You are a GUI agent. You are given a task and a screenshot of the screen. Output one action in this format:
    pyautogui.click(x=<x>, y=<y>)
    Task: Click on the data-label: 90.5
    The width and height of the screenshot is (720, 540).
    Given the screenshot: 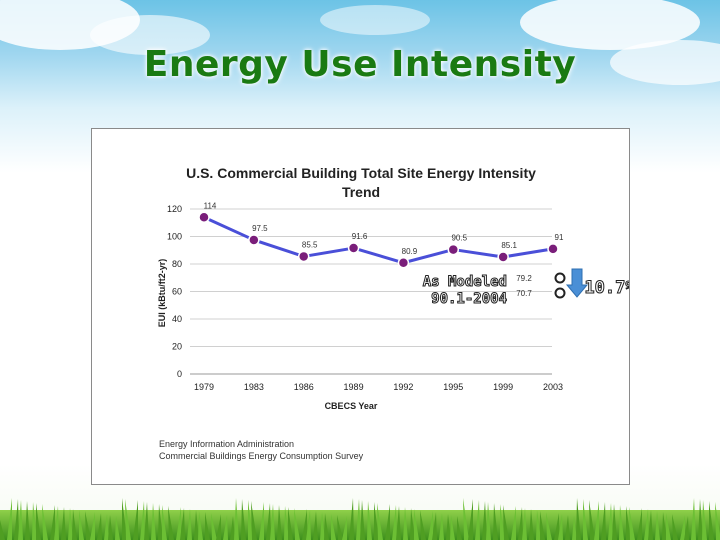 What is the action you would take?
    pyautogui.click(x=459, y=238)
    